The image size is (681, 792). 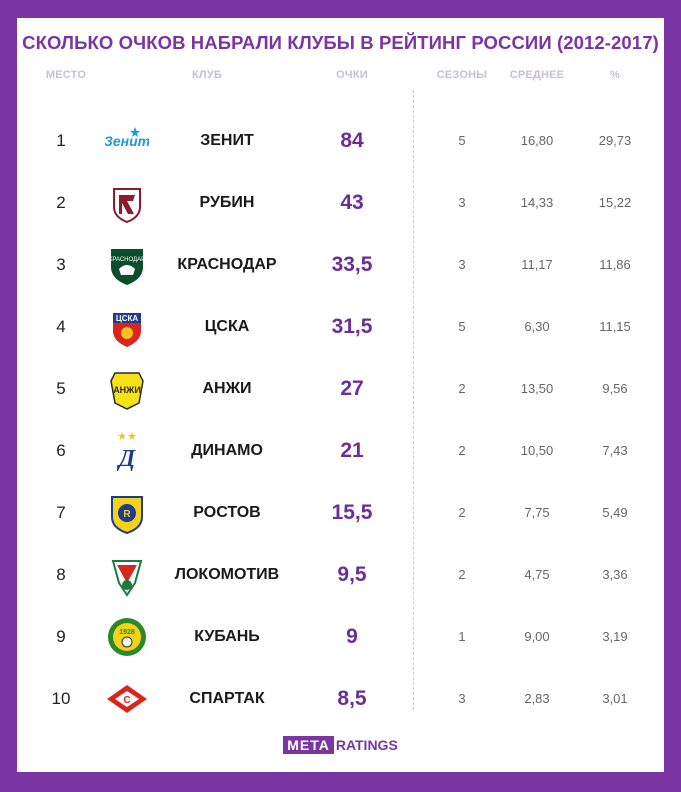 What do you see at coordinates (615, 140) in the screenshot?
I see `pct-value: 29,73` at bounding box center [615, 140].